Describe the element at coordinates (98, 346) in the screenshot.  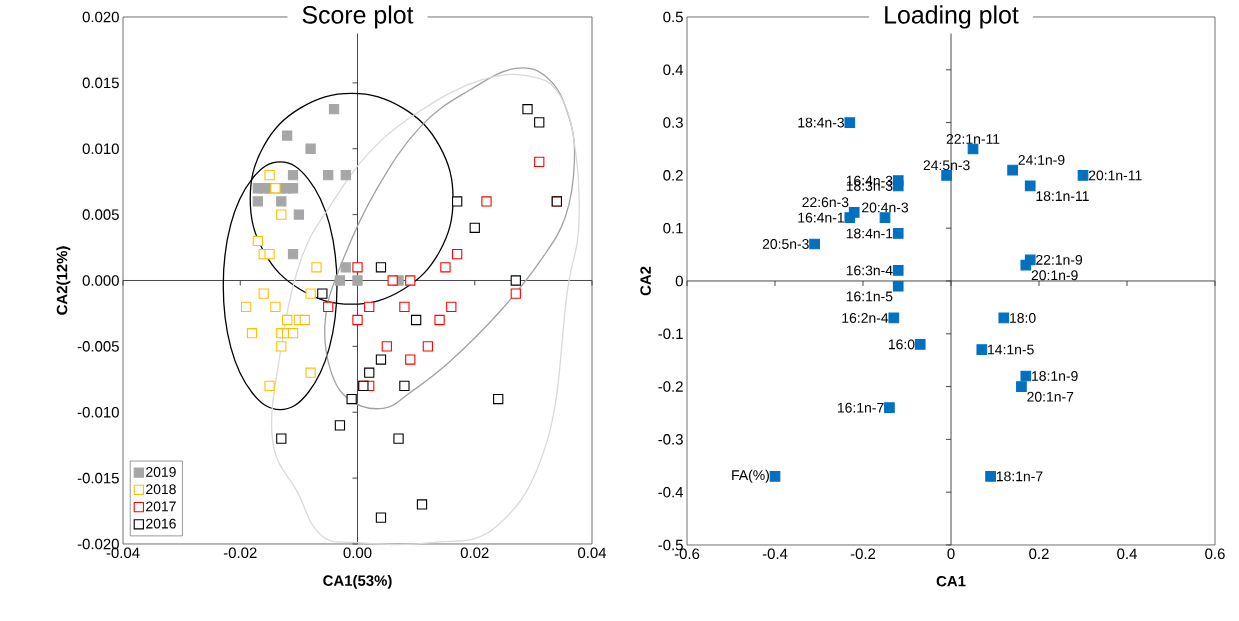
I see `y-tick-label: -0.005` at that location.